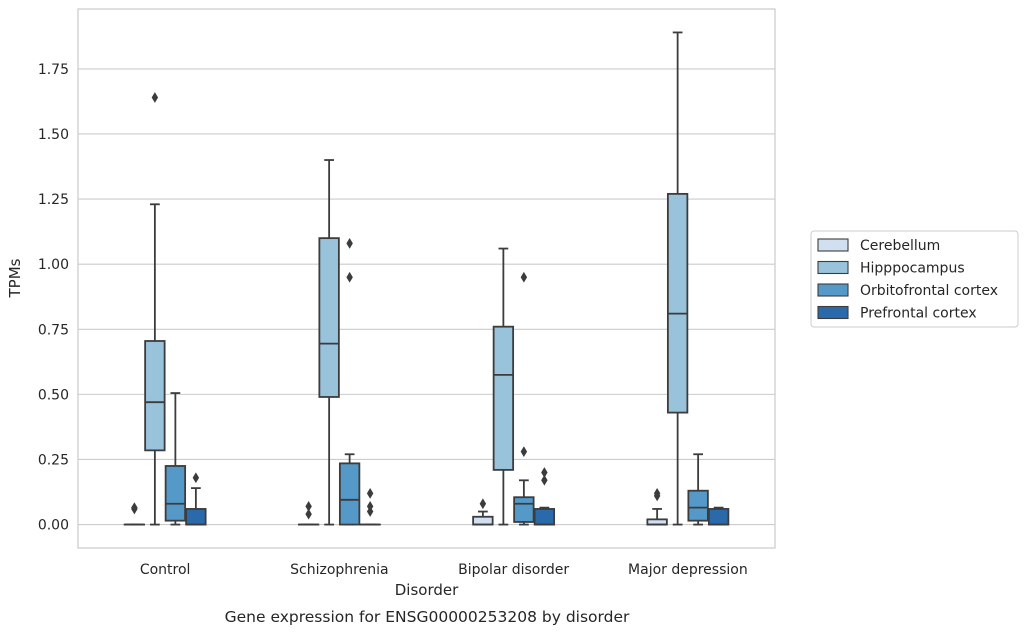 The height and width of the screenshot is (634, 1028). What do you see at coordinates (339, 570) in the screenshot?
I see `x-tick-label: Schizophrenia` at bounding box center [339, 570].